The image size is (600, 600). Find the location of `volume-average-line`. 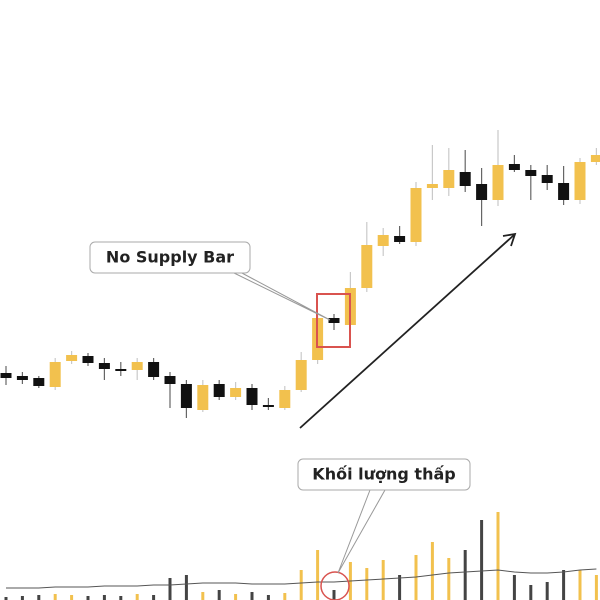

volume-average-line is located at coordinates (301, 578).